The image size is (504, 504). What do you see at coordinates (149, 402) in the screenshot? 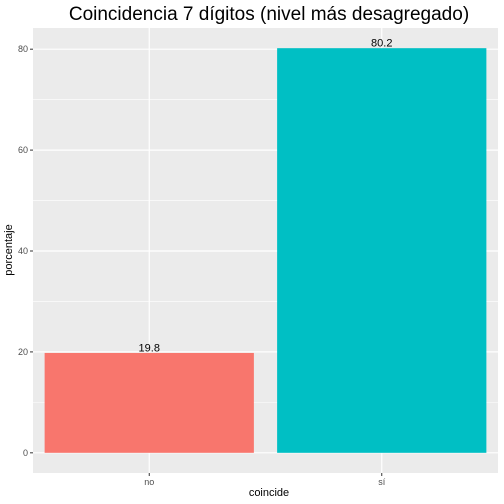
I see `bar-no` at bounding box center [149, 402].